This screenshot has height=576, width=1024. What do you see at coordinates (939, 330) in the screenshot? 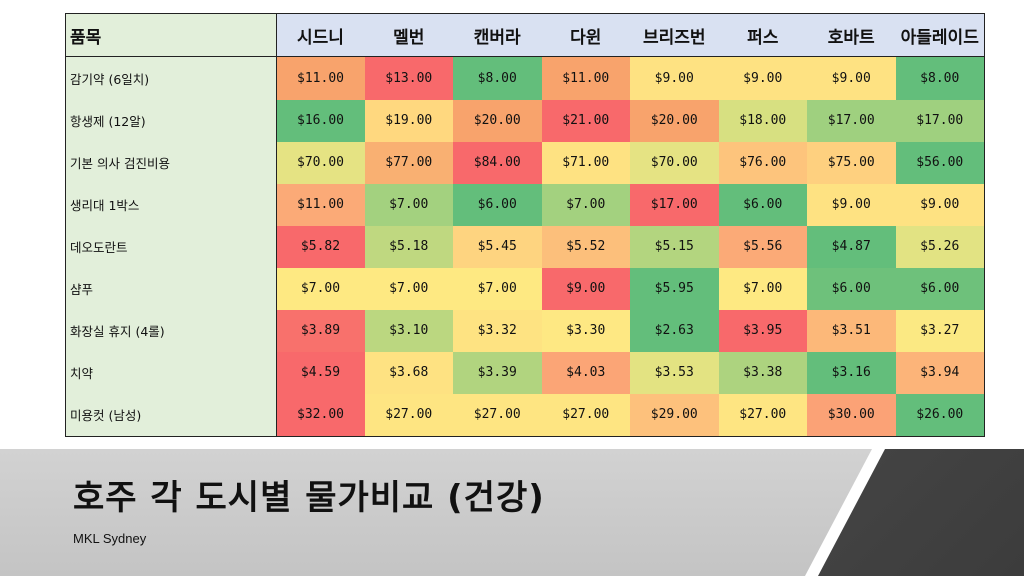
I see `price-cell: $3.27` at bounding box center [939, 330].